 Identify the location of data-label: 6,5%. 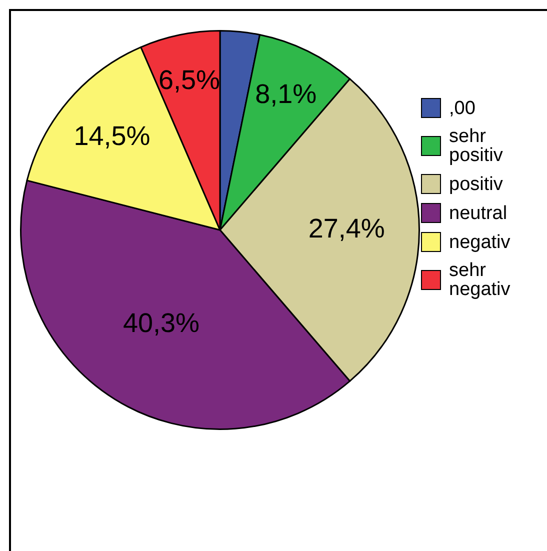
(189, 79).